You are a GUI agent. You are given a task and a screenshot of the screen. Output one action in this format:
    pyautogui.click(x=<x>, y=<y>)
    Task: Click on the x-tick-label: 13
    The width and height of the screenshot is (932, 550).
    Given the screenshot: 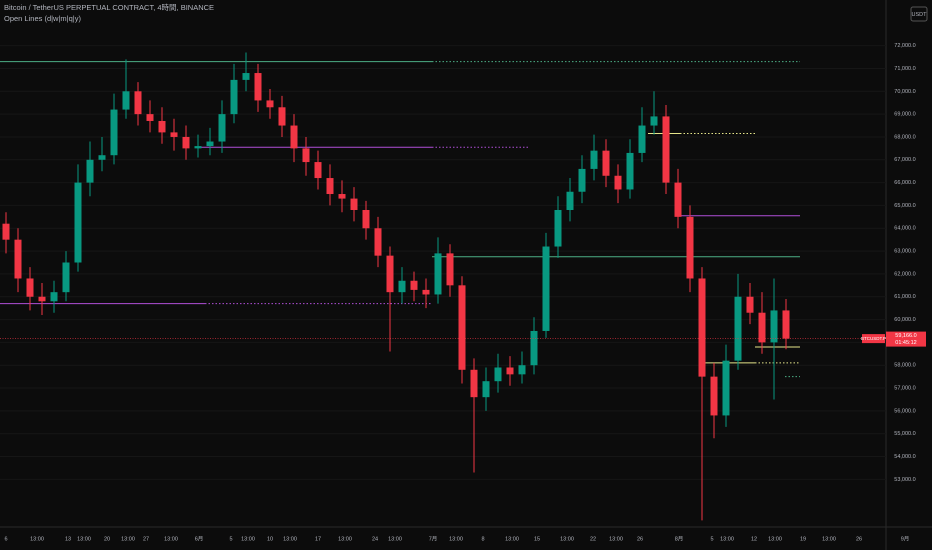 What is the action you would take?
    pyautogui.click(x=68, y=539)
    